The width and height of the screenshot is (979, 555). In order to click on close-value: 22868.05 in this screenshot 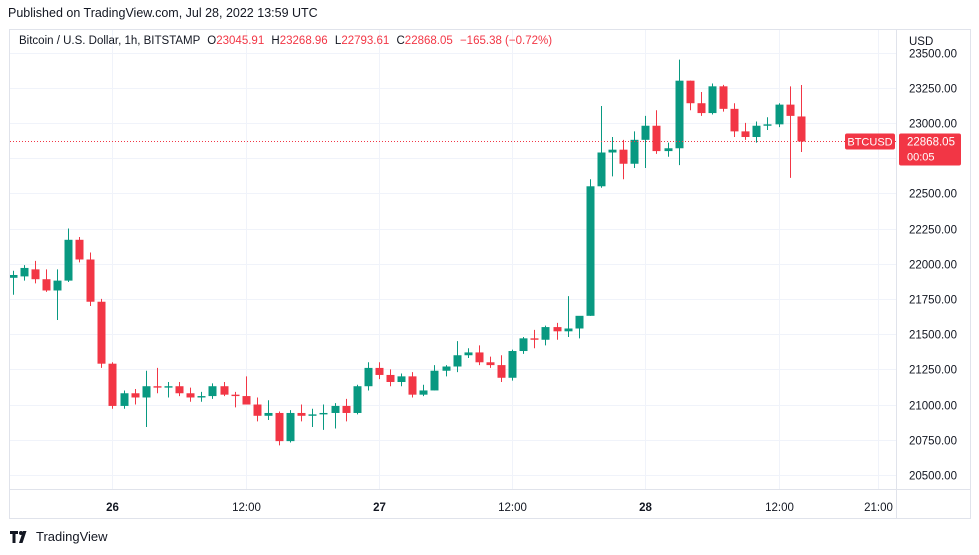, I will do `click(428, 41)`.